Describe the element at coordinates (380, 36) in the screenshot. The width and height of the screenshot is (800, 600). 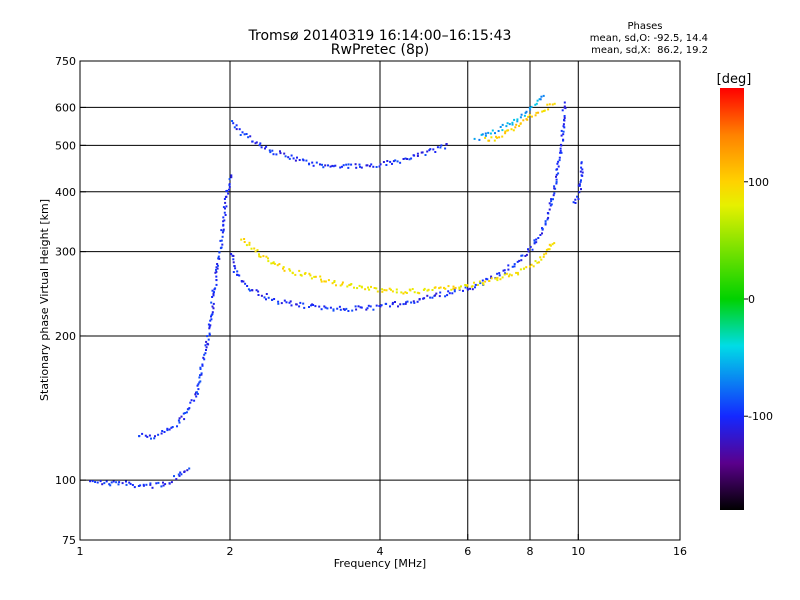
I see `chart-title: Tromsø 20140319 16:14:00–16:15:43` at that location.